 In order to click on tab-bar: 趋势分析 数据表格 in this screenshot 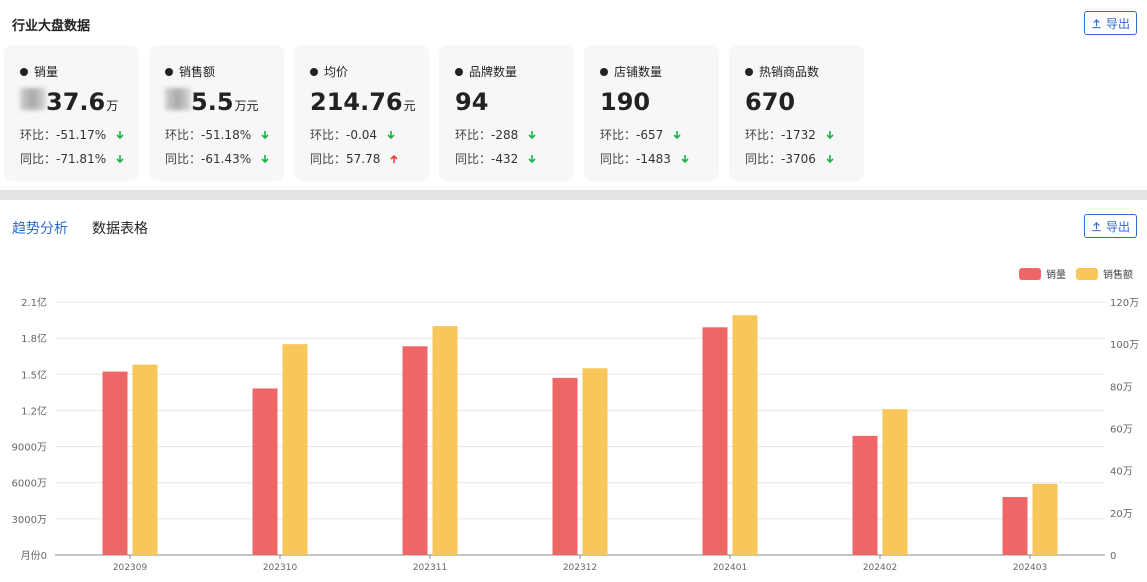, I will do `click(80, 228)`.